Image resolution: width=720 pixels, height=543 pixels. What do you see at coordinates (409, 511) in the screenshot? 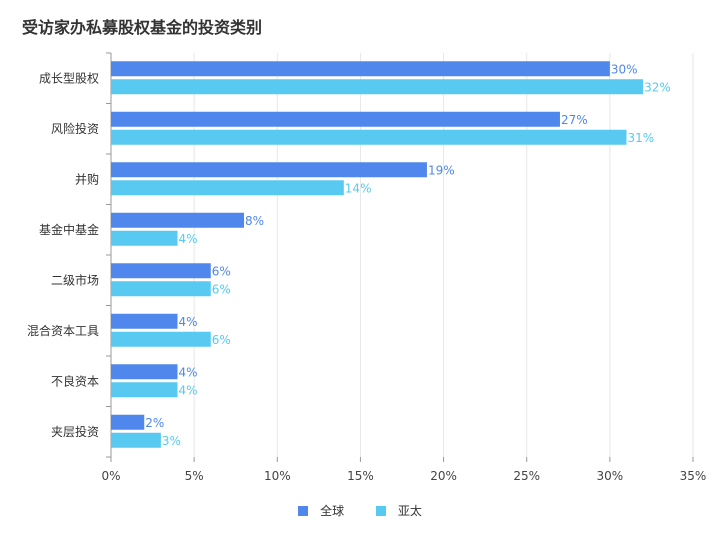
I see `legend-label-apac: 亚太` at bounding box center [409, 511].